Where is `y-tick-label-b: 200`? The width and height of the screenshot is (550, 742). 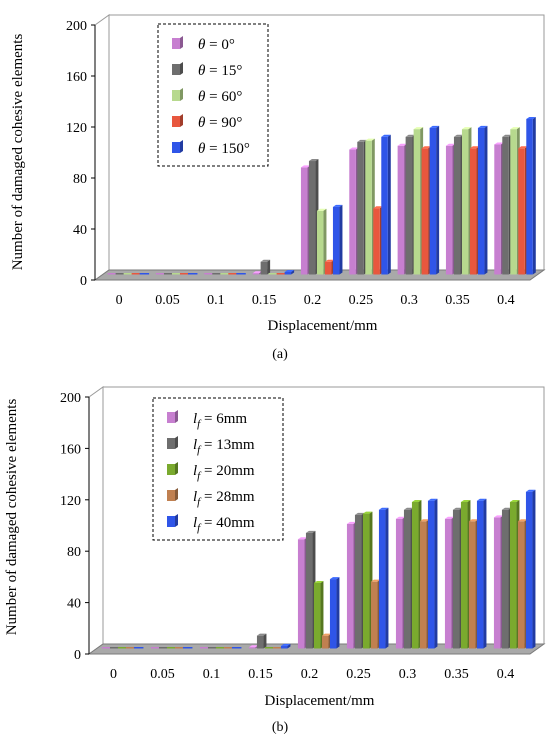 y-tick-label-b: 200 is located at coordinates (70, 398).